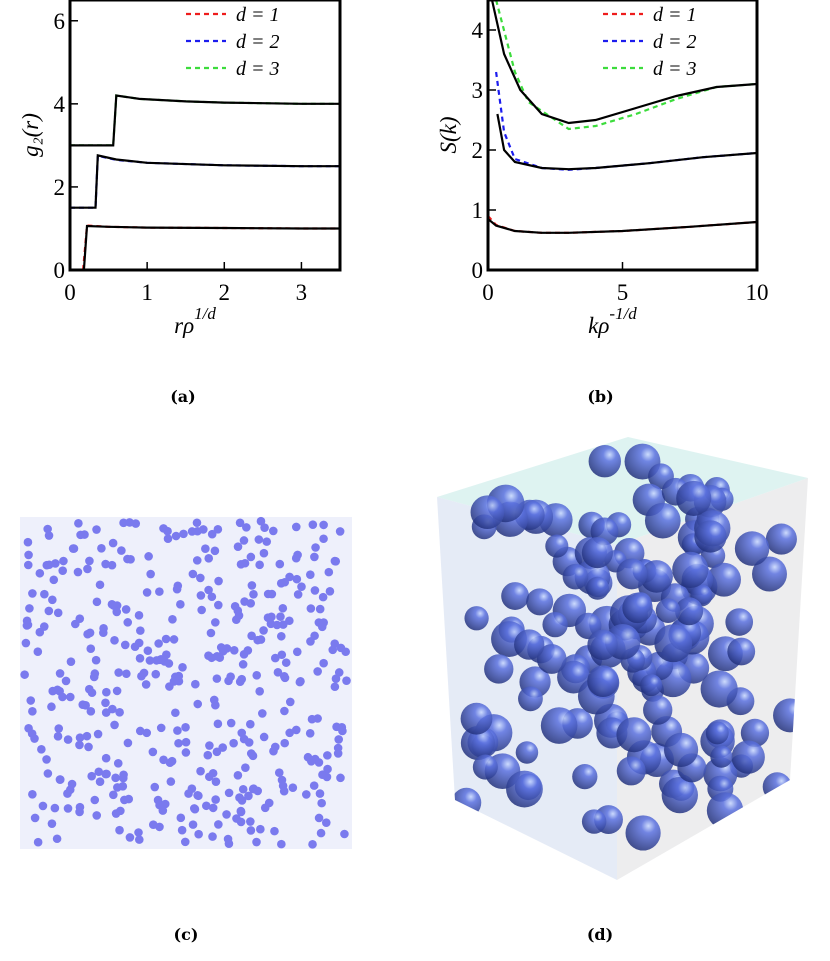 This screenshot has width=830, height=961. What do you see at coordinates (302, 292) in the screenshot?
I see `x-tick-label: 3` at bounding box center [302, 292].